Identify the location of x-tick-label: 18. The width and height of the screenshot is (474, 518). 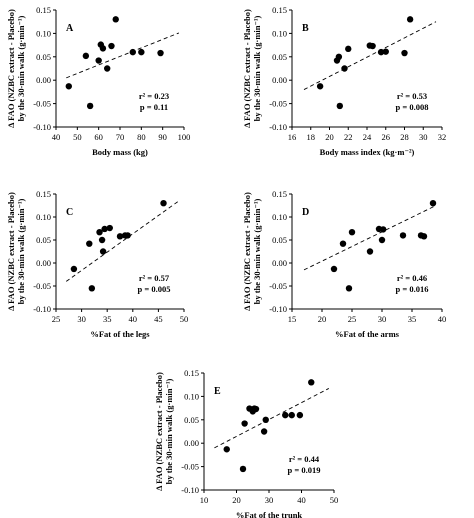
(311, 137).